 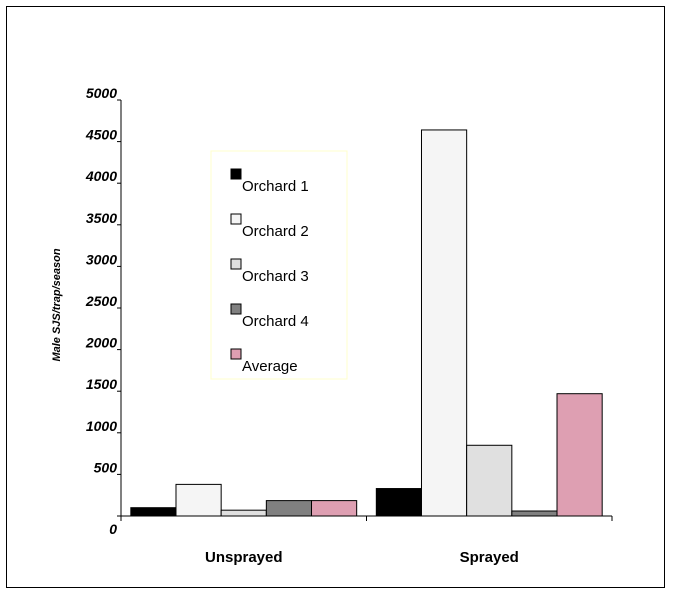 I want to click on legend-label: Orchard 1, so click(x=275, y=186).